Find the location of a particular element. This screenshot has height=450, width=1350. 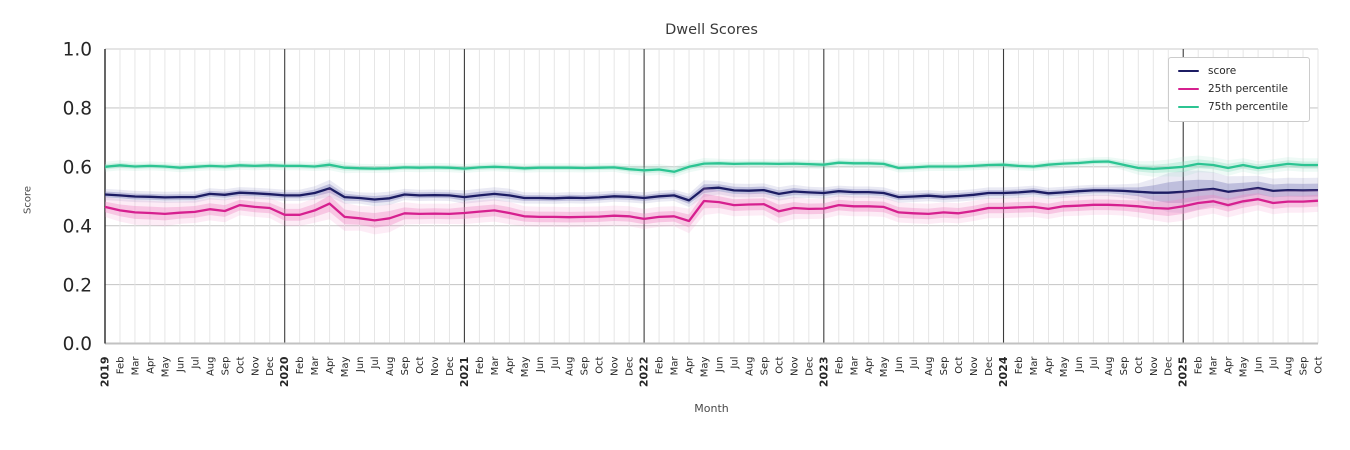

score-band-outer is located at coordinates (711, 192).